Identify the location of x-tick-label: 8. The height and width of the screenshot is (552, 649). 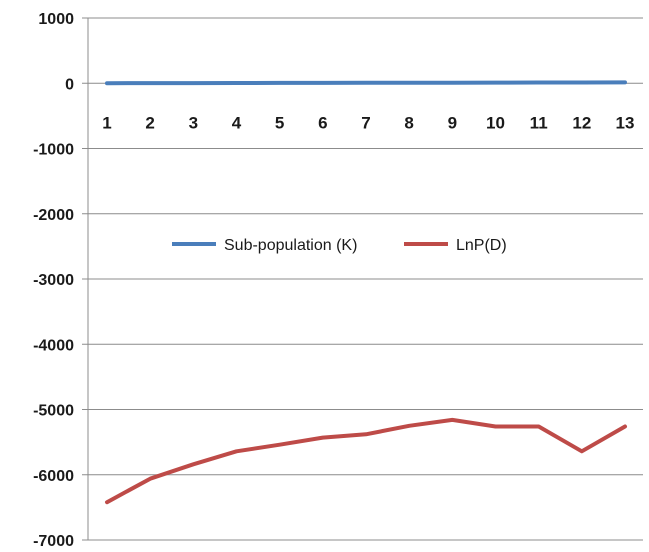
(408, 122).